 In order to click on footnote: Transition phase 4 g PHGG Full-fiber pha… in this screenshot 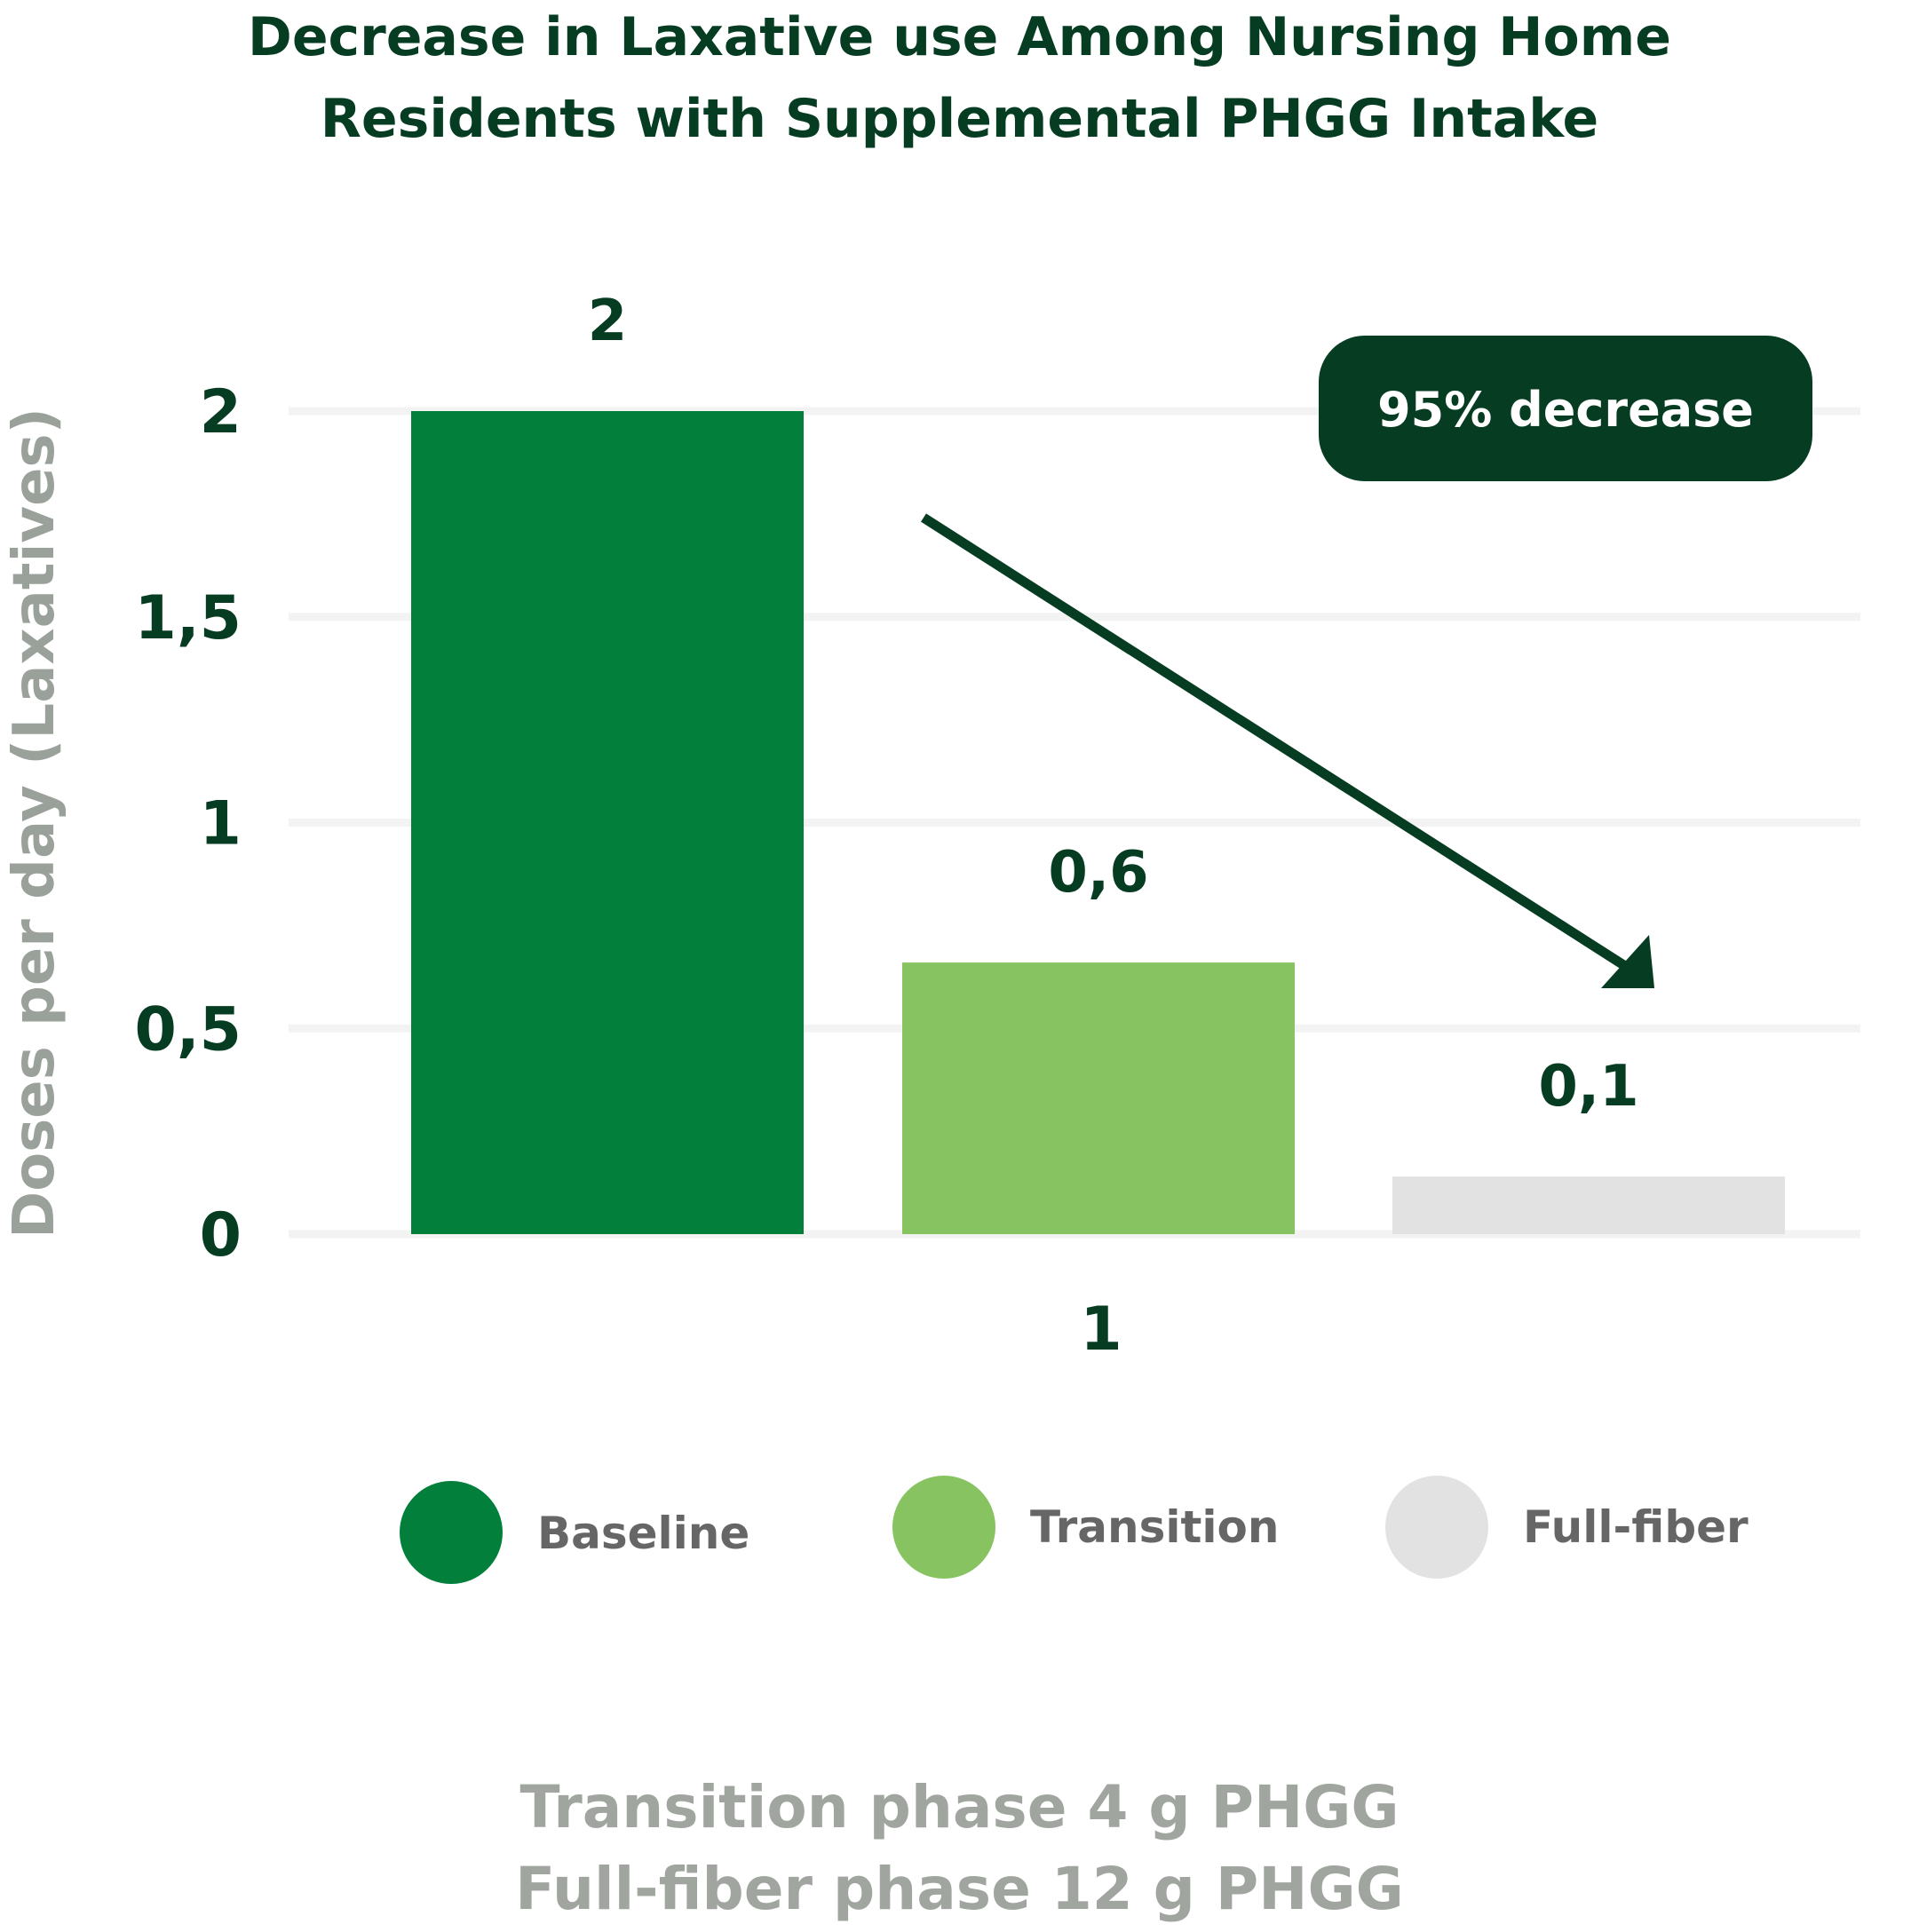, I will do `click(959, 1848)`.